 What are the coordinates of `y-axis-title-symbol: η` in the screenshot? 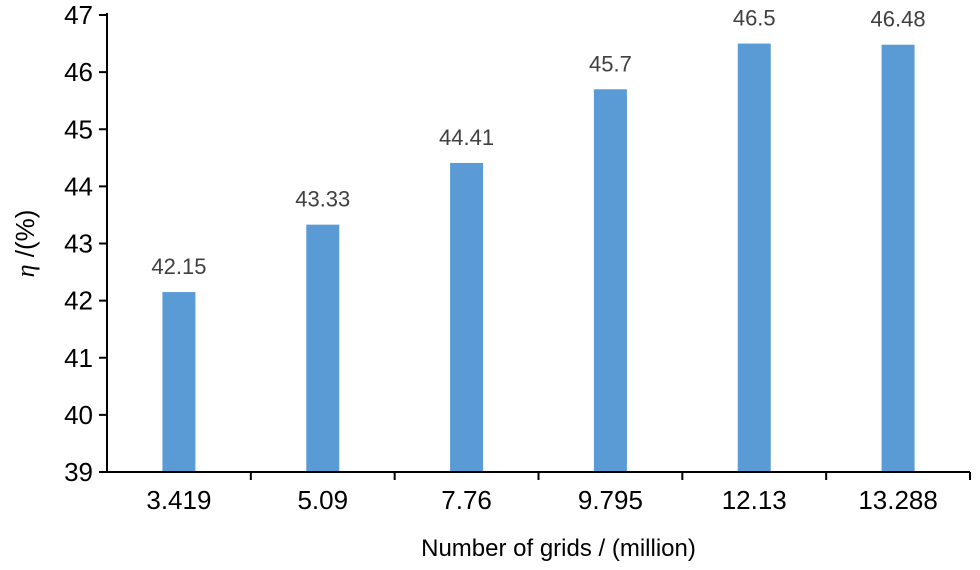 It's located at (25, 270).